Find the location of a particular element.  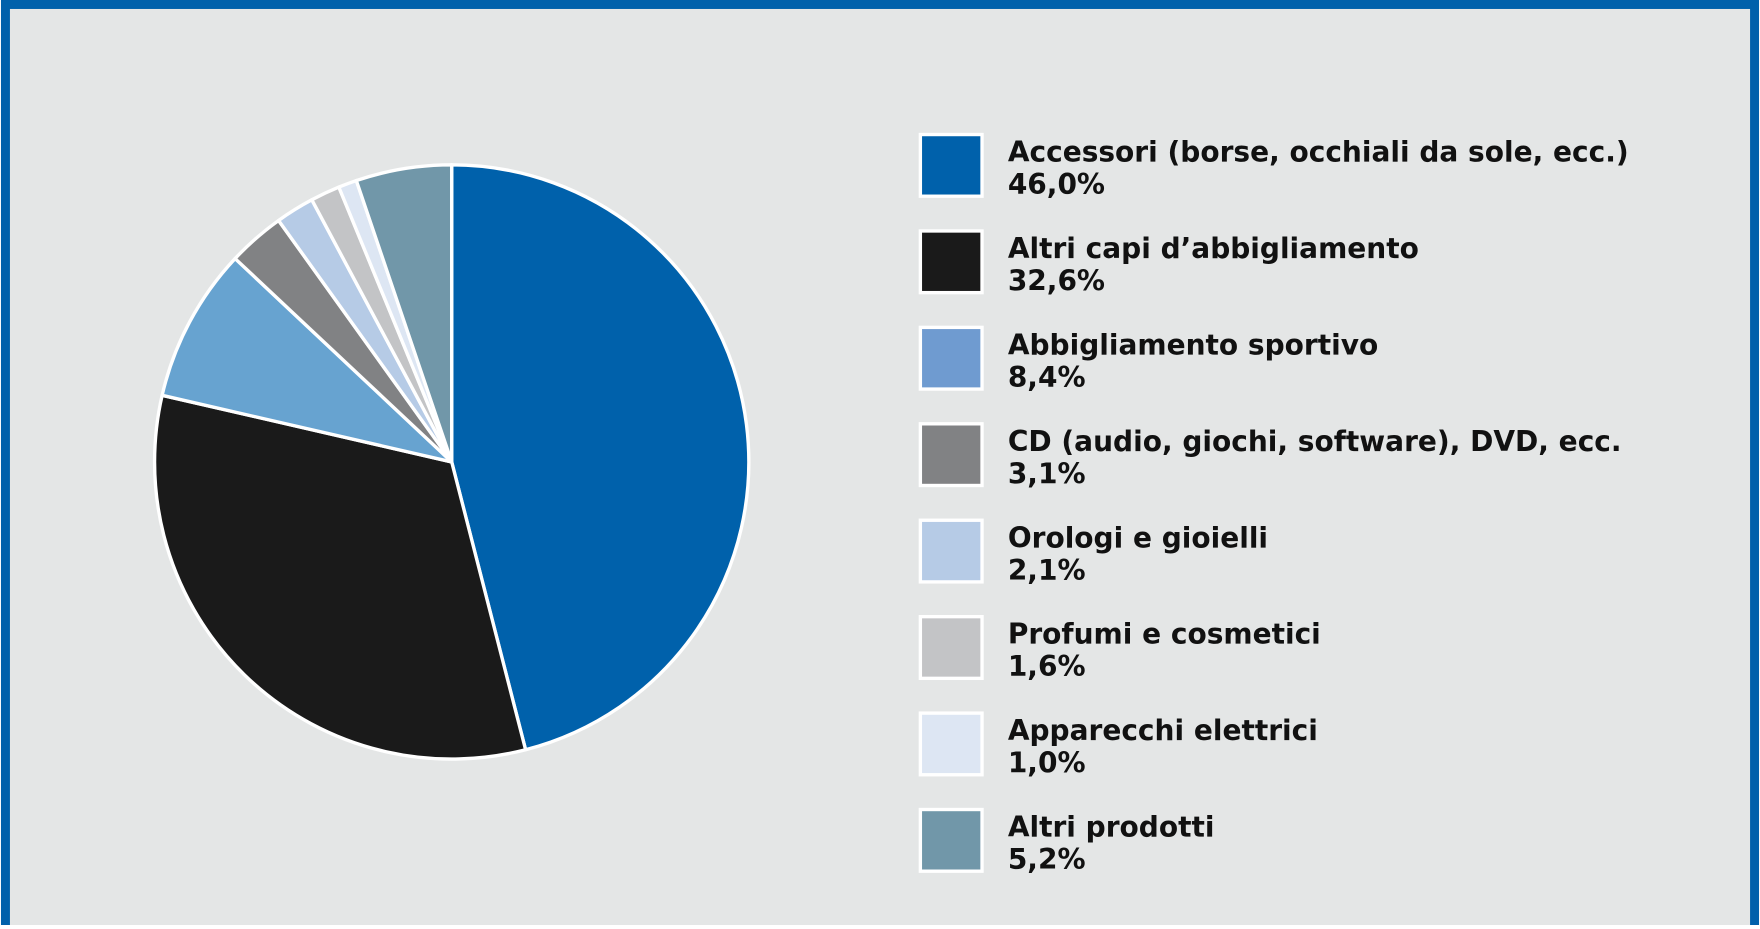

legend-value: 5,2% is located at coordinates (1047, 859).